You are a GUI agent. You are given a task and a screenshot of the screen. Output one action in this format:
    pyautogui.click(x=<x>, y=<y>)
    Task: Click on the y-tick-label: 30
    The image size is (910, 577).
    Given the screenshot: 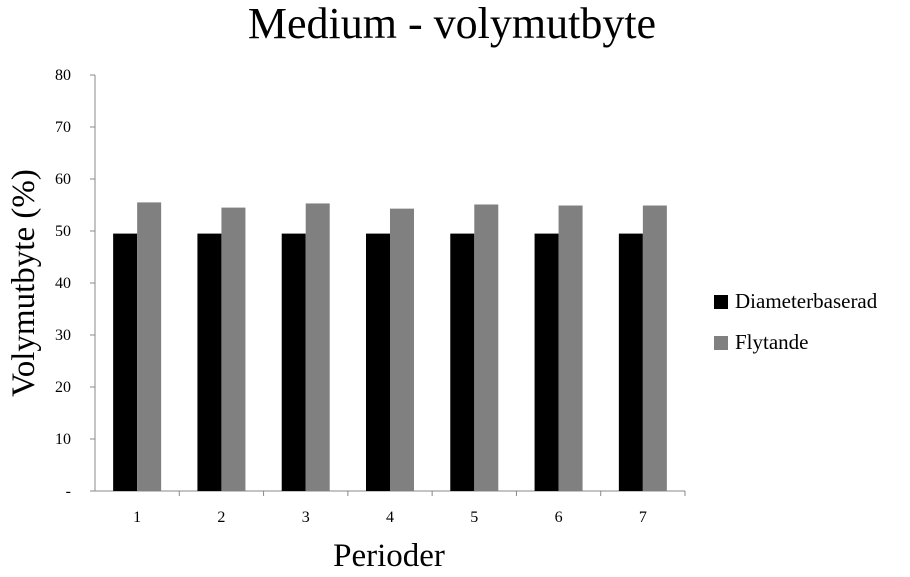 What is the action you would take?
    pyautogui.click(x=63, y=335)
    